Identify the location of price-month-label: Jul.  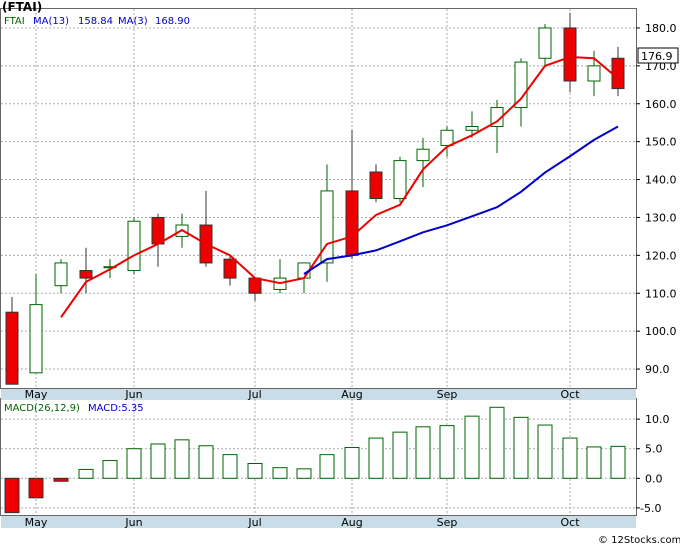
(254, 394).